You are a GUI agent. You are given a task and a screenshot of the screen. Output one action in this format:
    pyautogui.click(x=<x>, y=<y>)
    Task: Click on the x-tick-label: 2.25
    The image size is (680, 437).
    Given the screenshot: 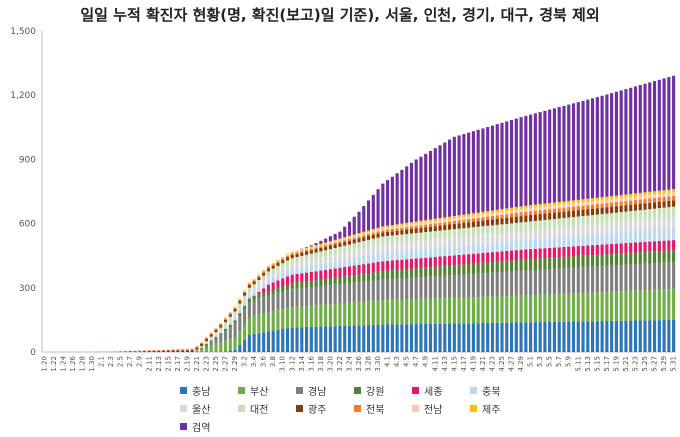 What is the action you would take?
    pyautogui.click(x=216, y=364)
    